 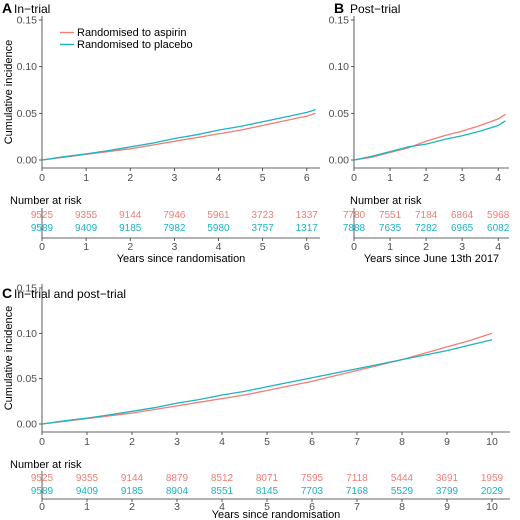 What do you see at coordinates (390, 228) in the screenshot?
I see `risk-count-placebo: 7635` at bounding box center [390, 228].